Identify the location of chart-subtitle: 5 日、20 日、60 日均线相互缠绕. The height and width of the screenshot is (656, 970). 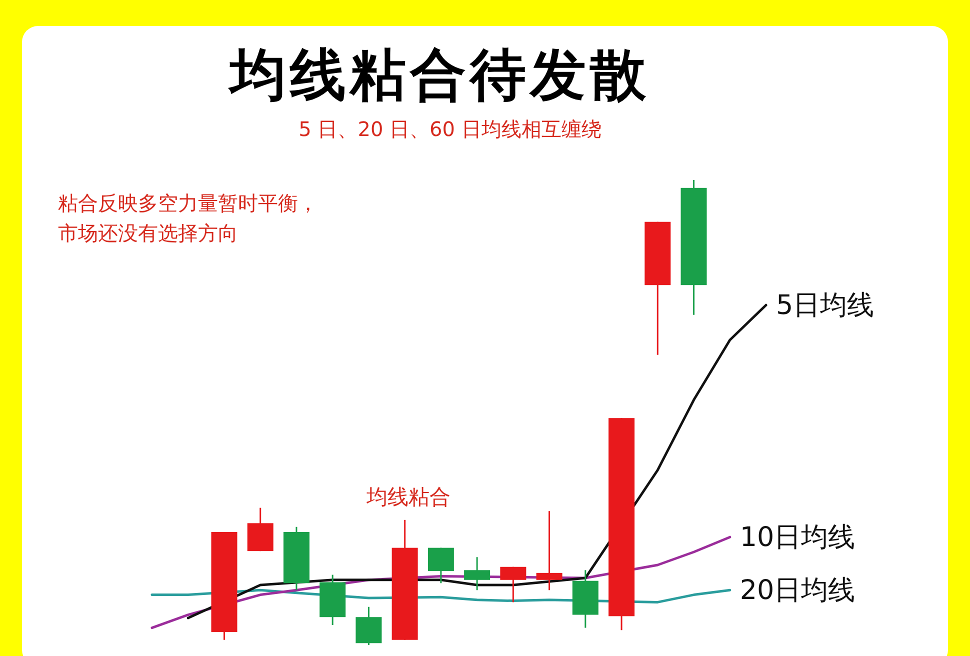
(450, 129).